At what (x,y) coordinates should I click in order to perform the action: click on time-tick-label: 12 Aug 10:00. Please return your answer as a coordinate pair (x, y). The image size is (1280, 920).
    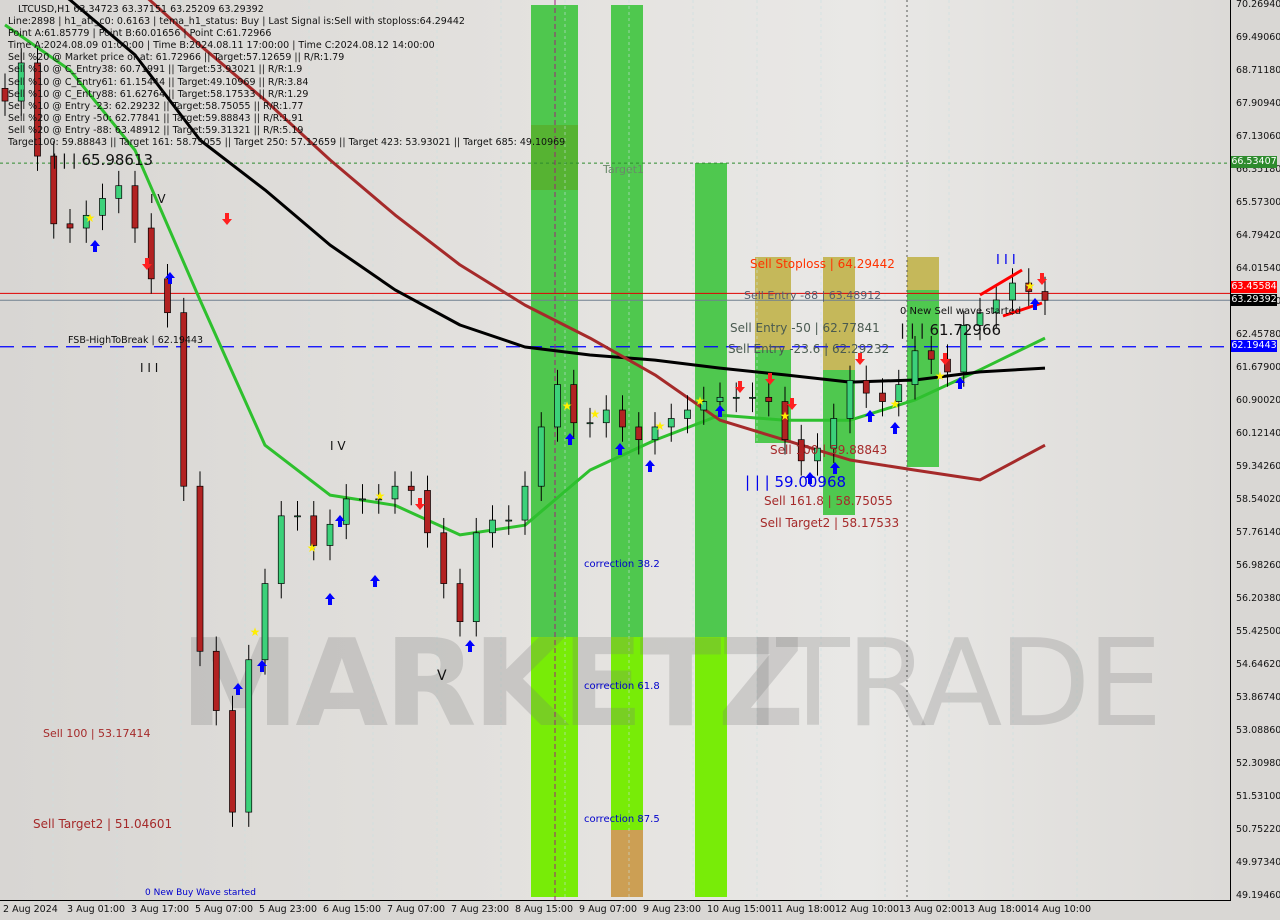
    Looking at the image, I should click on (867, 909).